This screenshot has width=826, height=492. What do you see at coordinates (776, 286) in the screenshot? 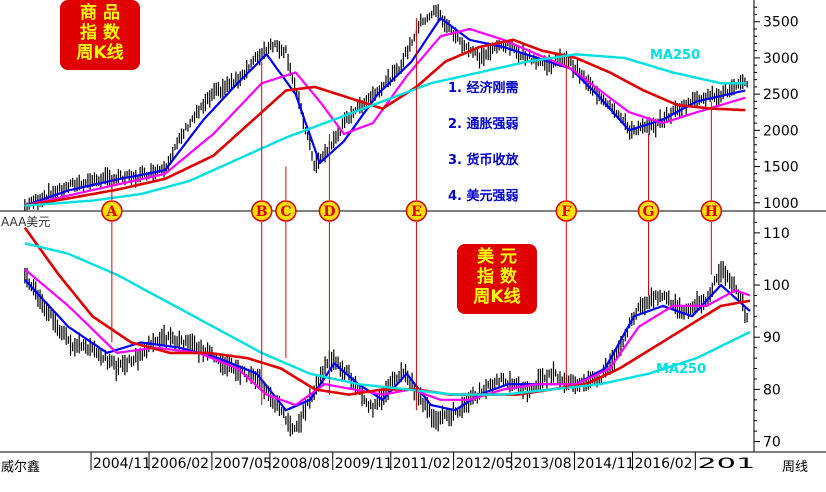
I see `y-tick-label: 100` at bounding box center [776, 286].